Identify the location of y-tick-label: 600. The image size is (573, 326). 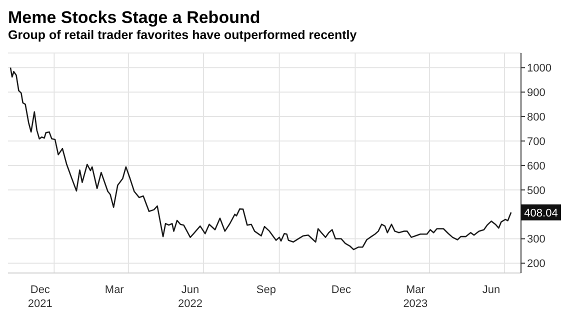
(536, 166).